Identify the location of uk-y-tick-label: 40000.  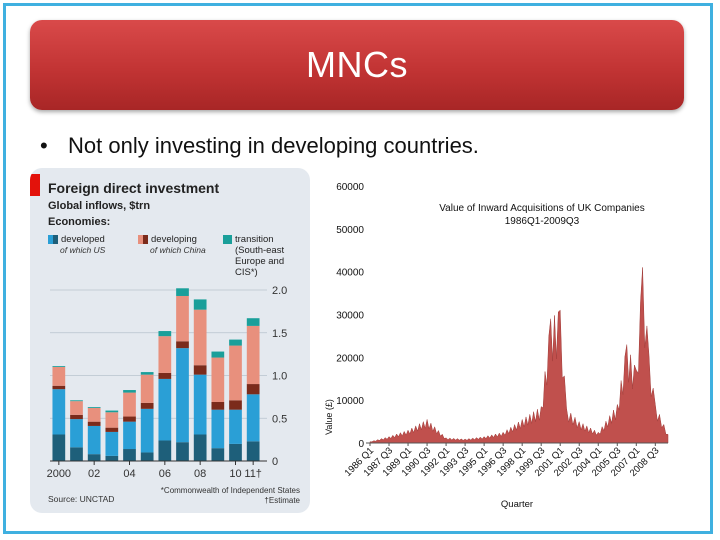
(350, 273).